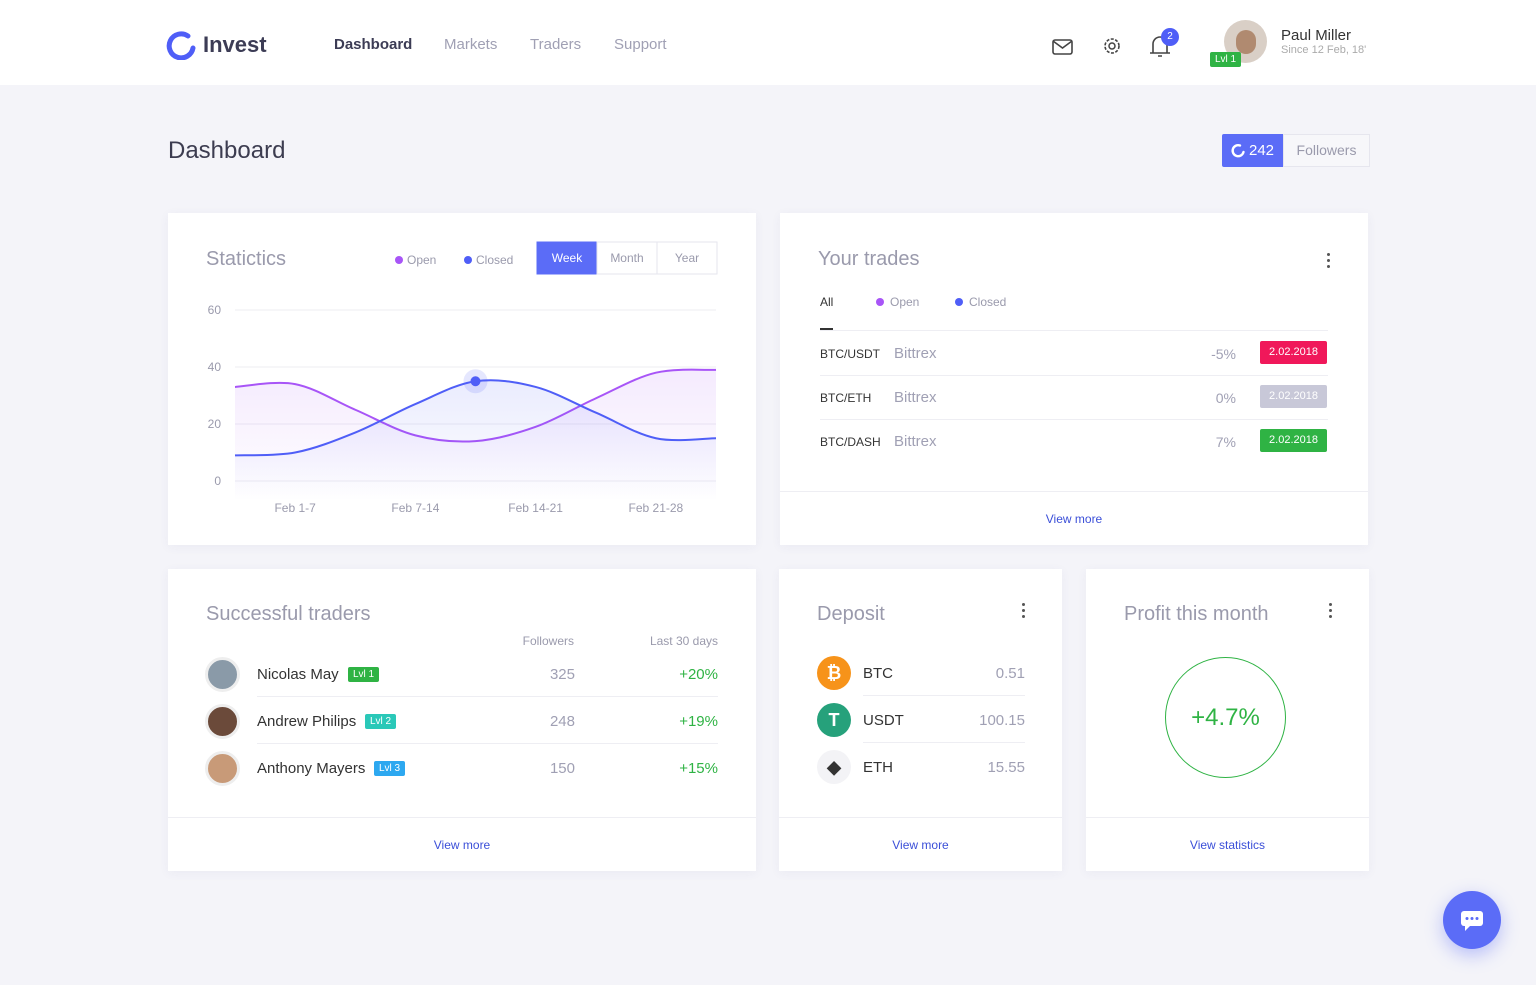 This screenshot has height=985, width=1536. Describe the element at coordinates (850, 354) in the screenshot. I see `pair: BTC/USDT` at that location.